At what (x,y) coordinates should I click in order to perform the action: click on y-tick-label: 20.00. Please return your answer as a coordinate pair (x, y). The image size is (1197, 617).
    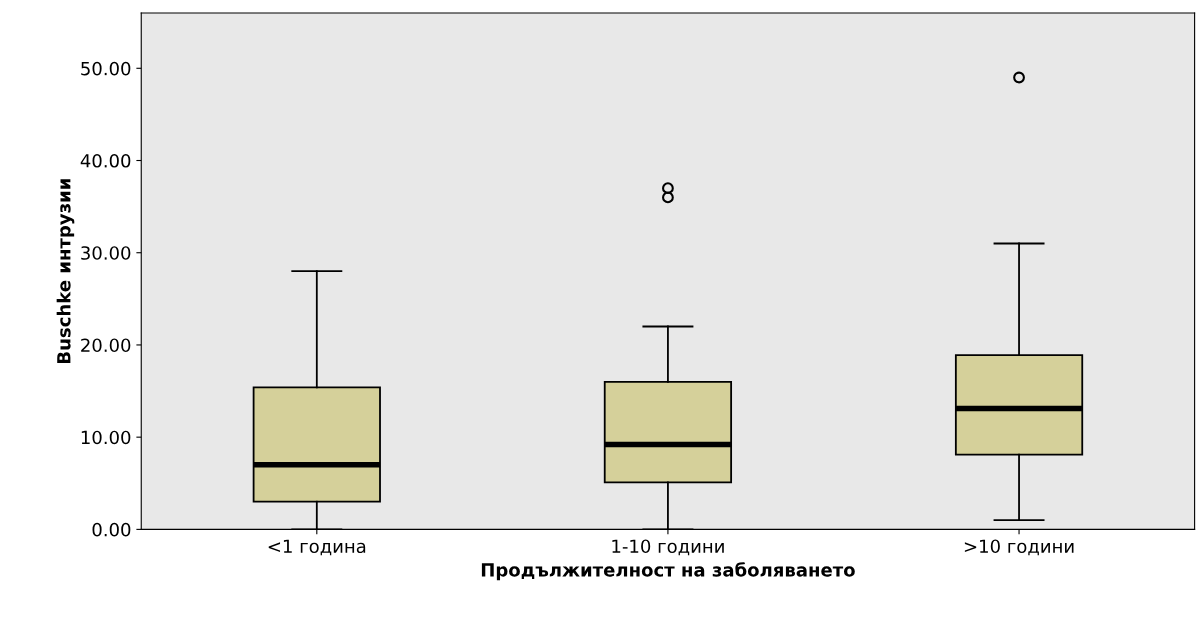
    Looking at the image, I should click on (106, 345).